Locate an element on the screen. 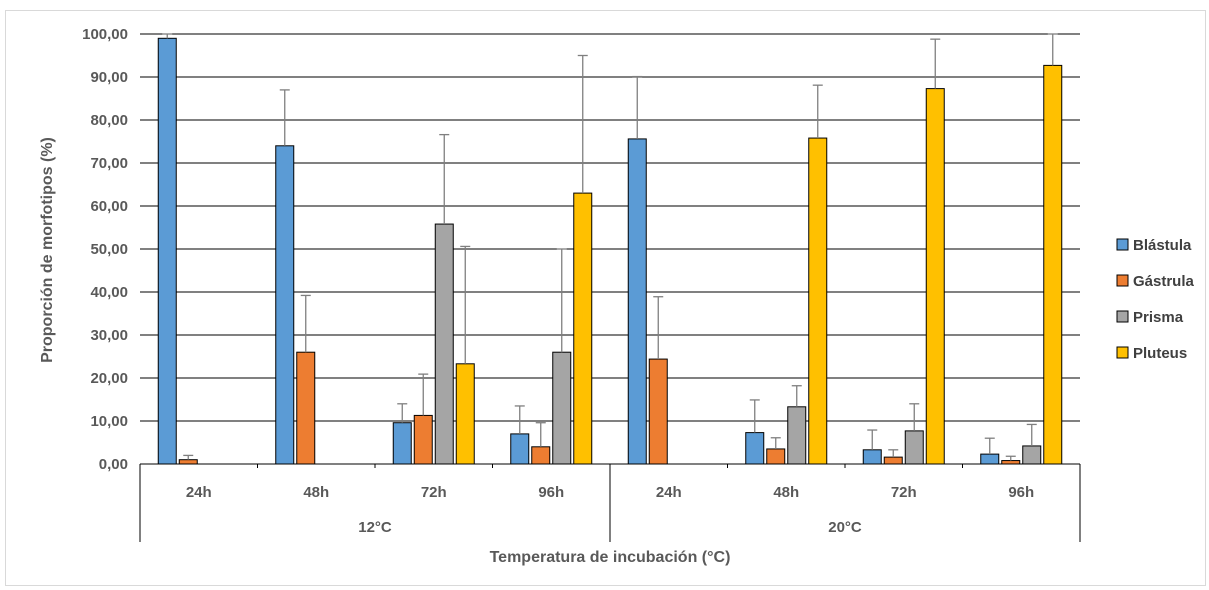  legend-label: Gástrula is located at coordinates (1164, 281).